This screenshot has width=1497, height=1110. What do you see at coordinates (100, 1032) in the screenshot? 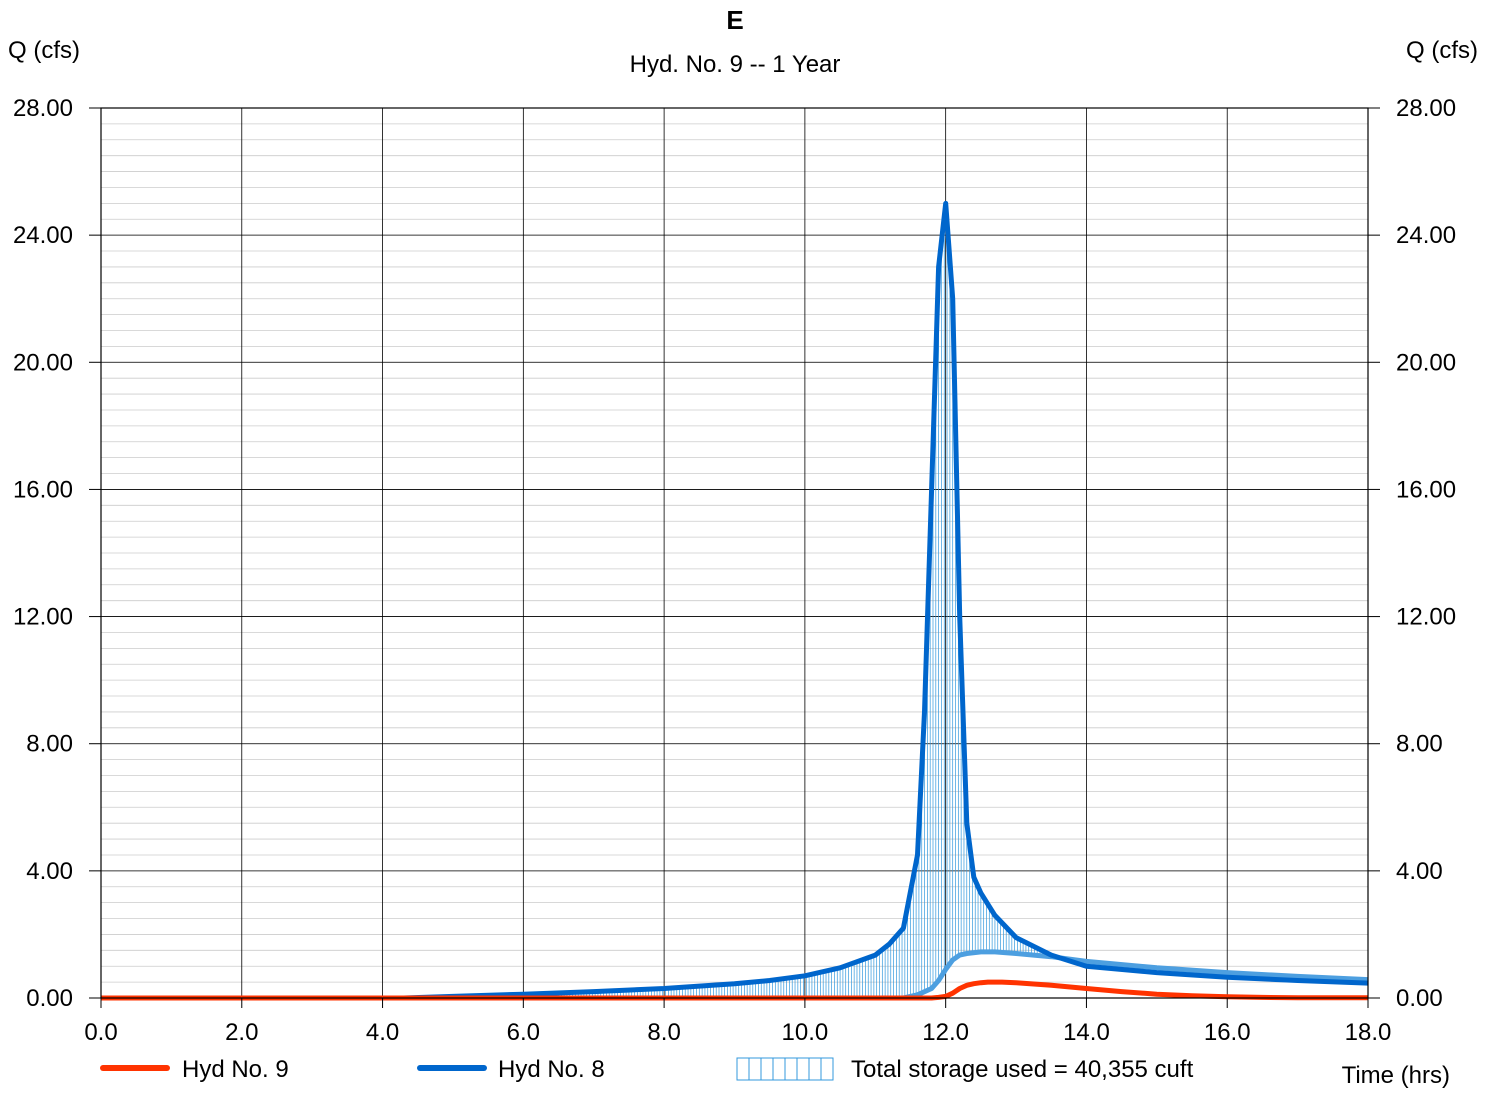
I see `x-tick-label: 0.0` at bounding box center [100, 1032].